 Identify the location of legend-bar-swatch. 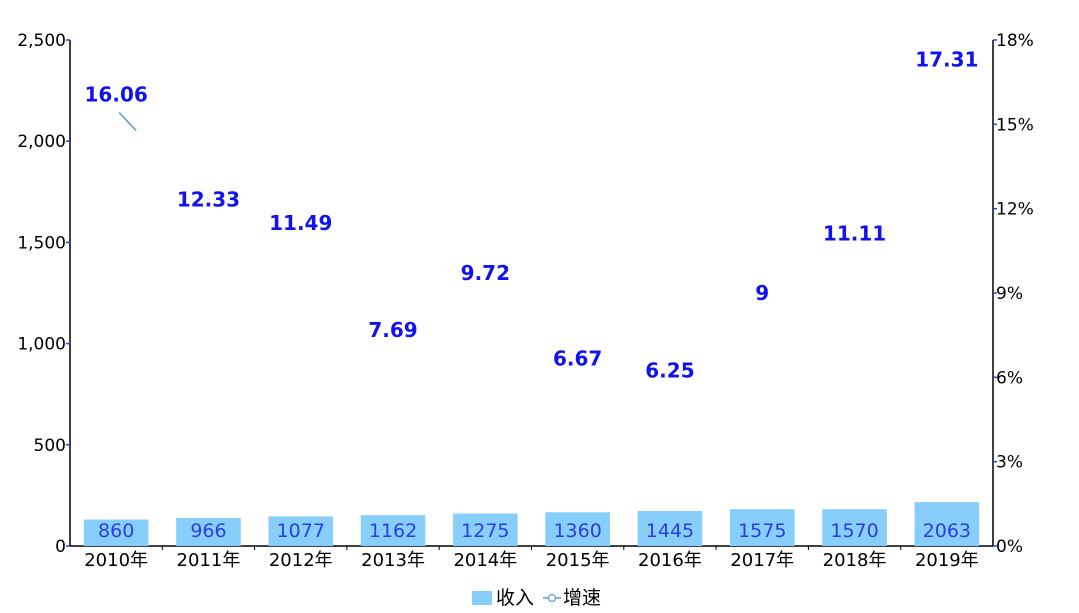
(482, 598).